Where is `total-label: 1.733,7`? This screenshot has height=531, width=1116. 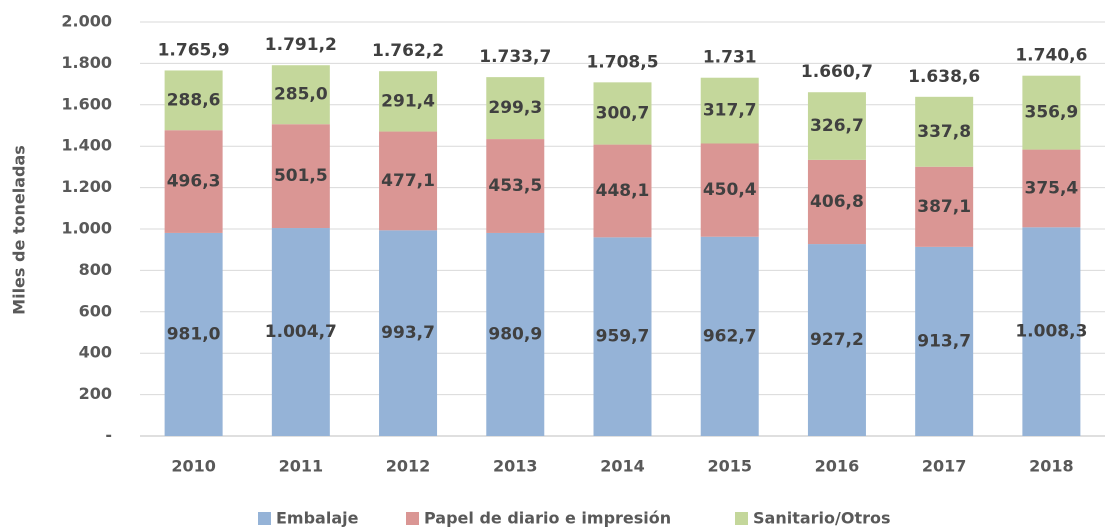 total-label: 1.733,7 is located at coordinates (515, 57).